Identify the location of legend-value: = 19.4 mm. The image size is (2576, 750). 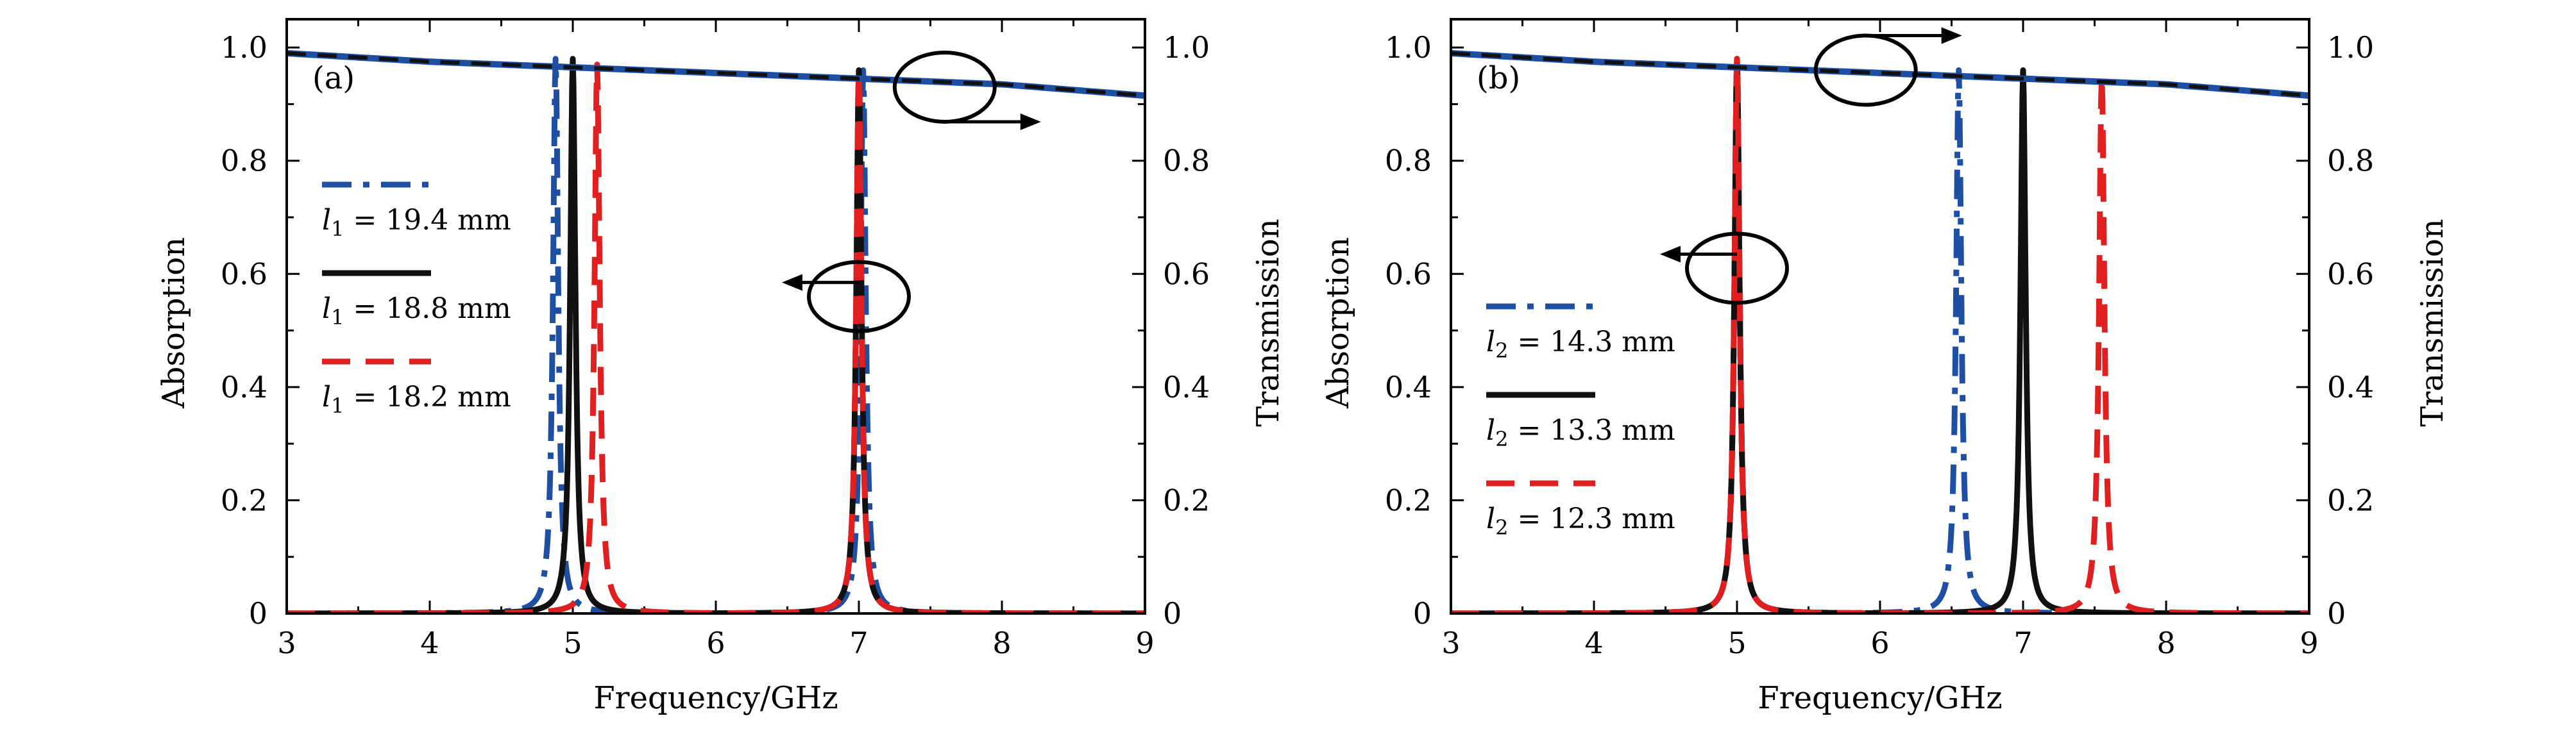
(432, 221).